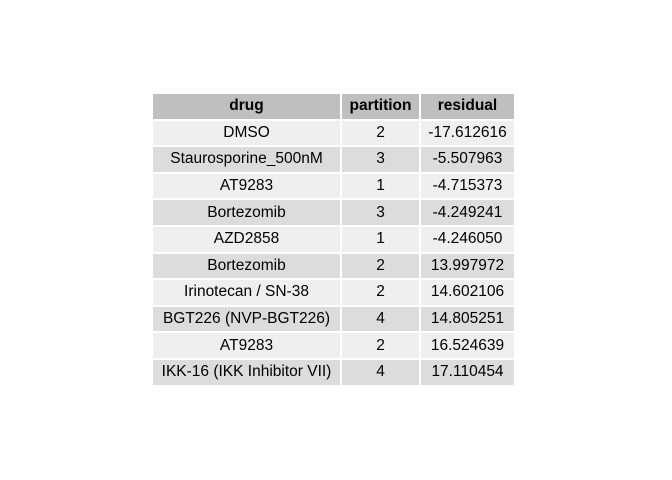 This screenshot has height=480, width=672. Describe the element at coordinates (246, 319) in the screenshot. I see `drug-cell: BGT226 (NVP-BGT226)` at that location.